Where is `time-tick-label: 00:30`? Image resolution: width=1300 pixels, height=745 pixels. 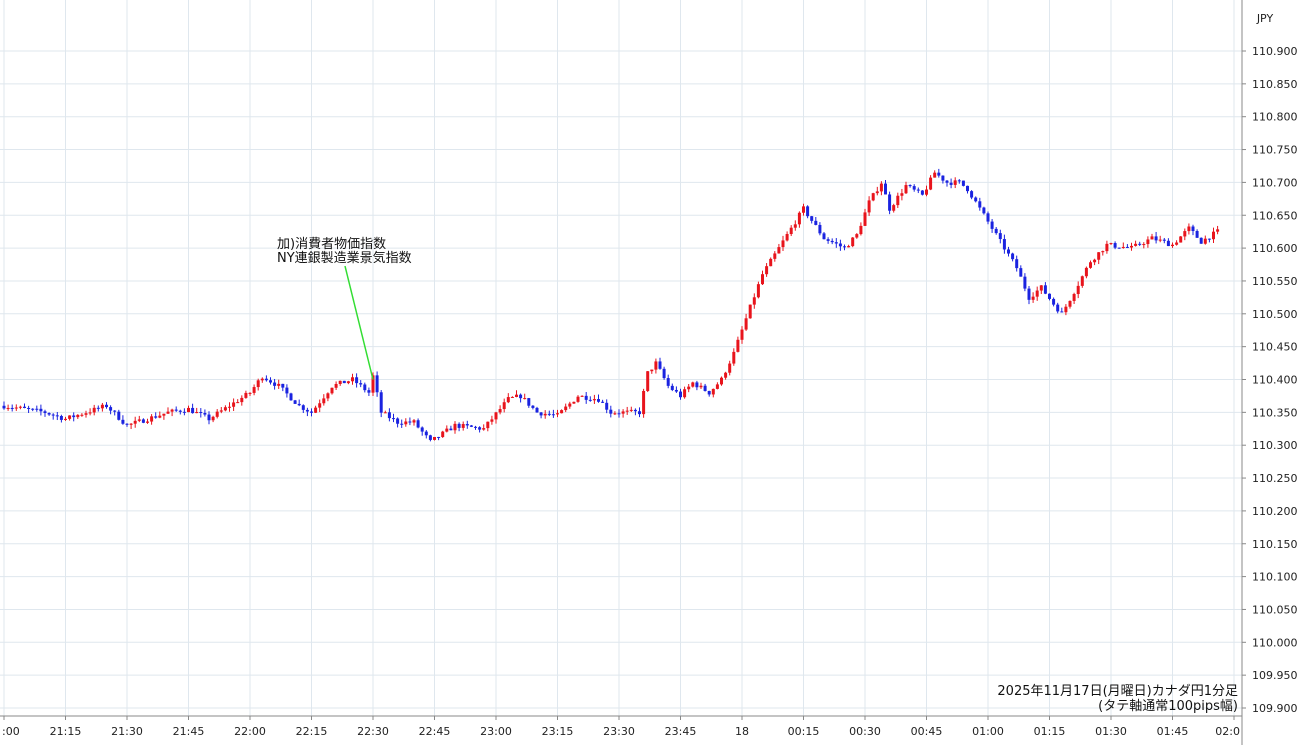 time-tick-label: 00:30 is located at coordinates (865, 731).